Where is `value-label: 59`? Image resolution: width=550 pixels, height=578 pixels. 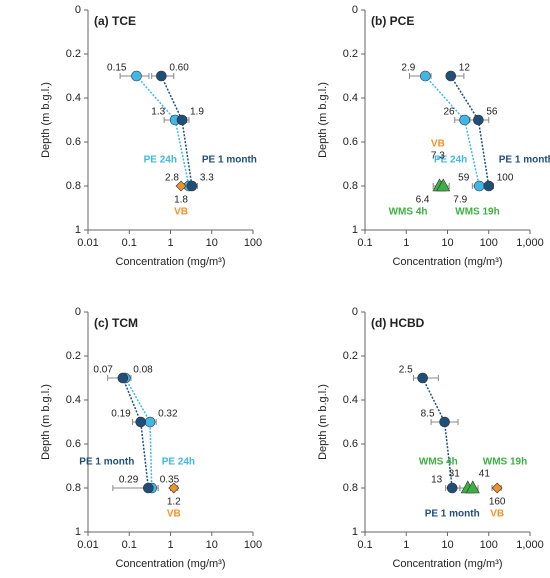
value-label: 59 is located at coordinates (464, 178).